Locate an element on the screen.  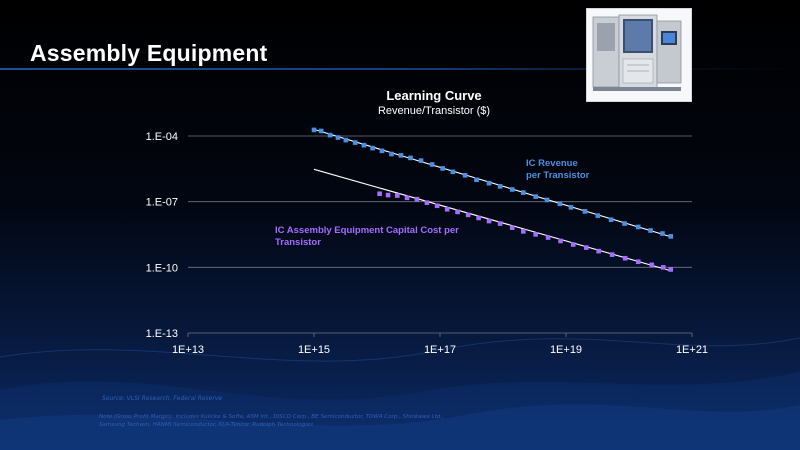
y-tick-label: 1.E-10 is located at coordinates (162, 268).